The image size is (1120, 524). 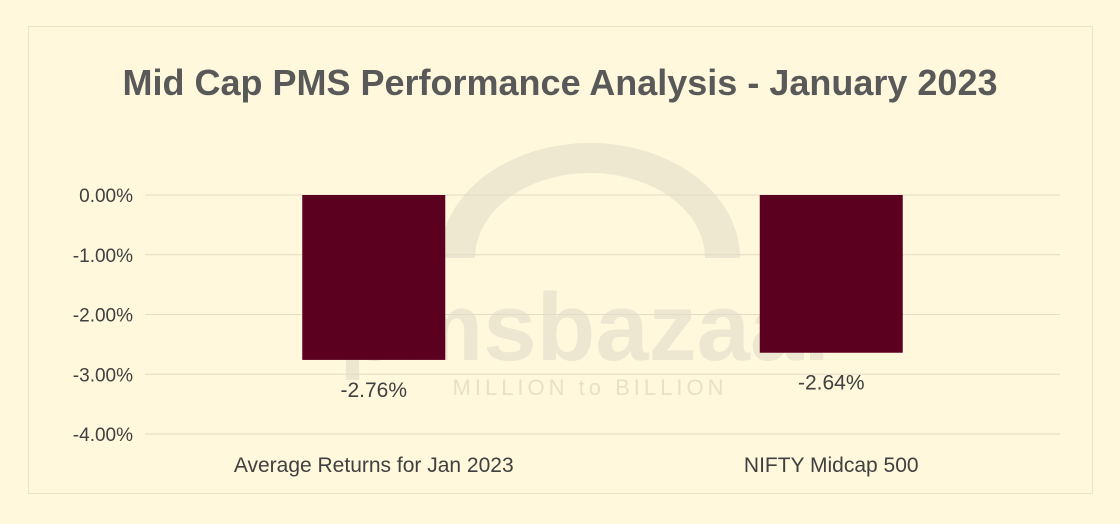 What do you see at coordinates (374, 465) in the screenshot?
I see `x-category-label: Average Returns for Jan 2023` at bounding box center [374, 465].